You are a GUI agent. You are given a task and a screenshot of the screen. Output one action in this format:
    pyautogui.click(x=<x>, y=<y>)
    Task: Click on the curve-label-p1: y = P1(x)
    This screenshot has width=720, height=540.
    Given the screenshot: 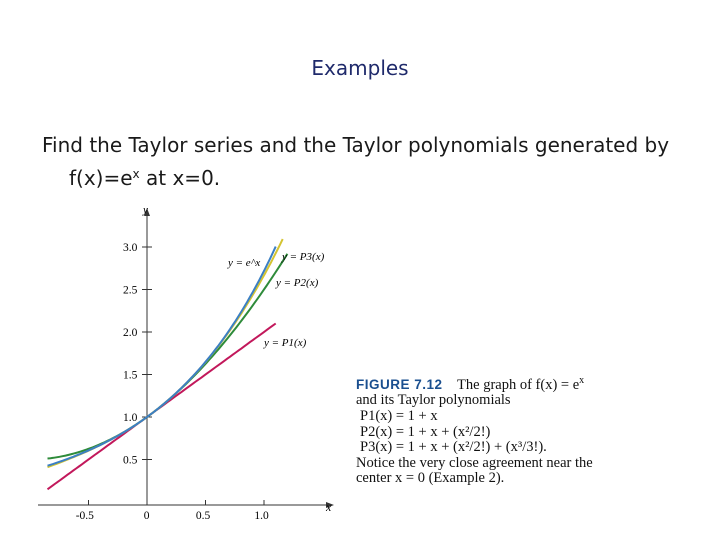 What is the action you would take?
    pyautogui.click(x=285, y=343)
    